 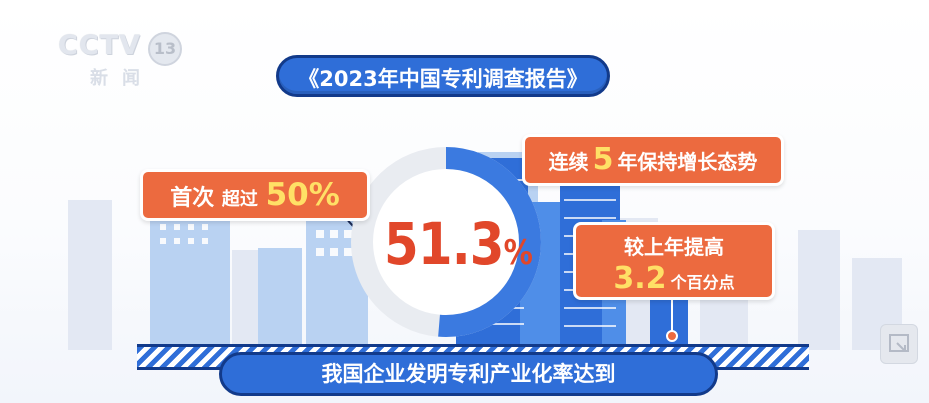 What do you see at coordinates (239, 199) in the screenshot?
I see `callout-left-middle: 超过` at bounding box center [239, 199].